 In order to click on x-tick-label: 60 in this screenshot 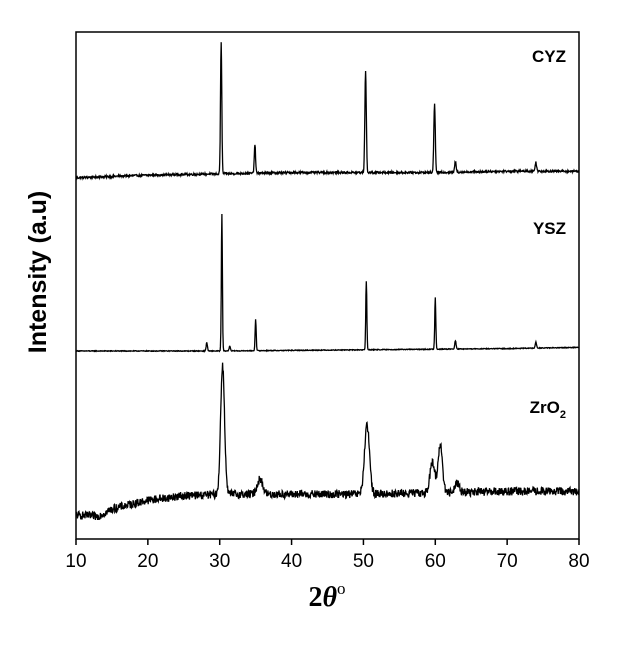, I will do `click(435, 561)`.